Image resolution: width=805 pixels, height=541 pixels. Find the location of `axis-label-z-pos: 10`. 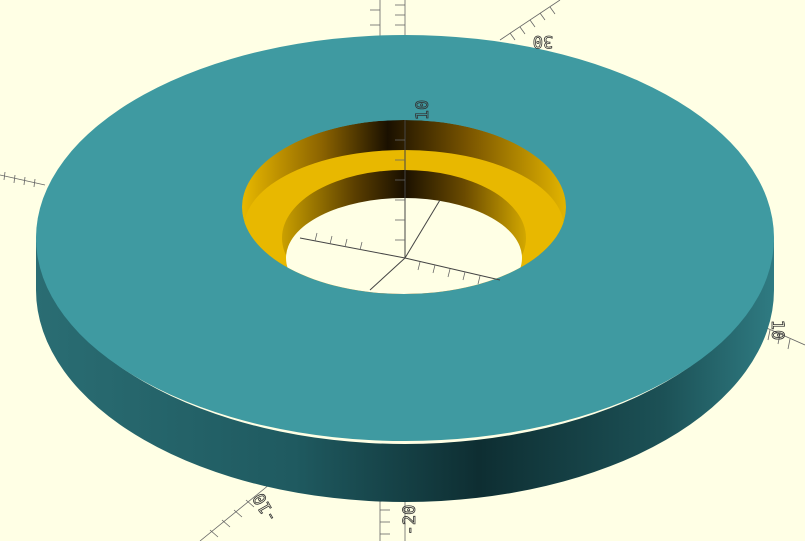

axis-label-z-pos: 10 is located at coordinates (423, 110).